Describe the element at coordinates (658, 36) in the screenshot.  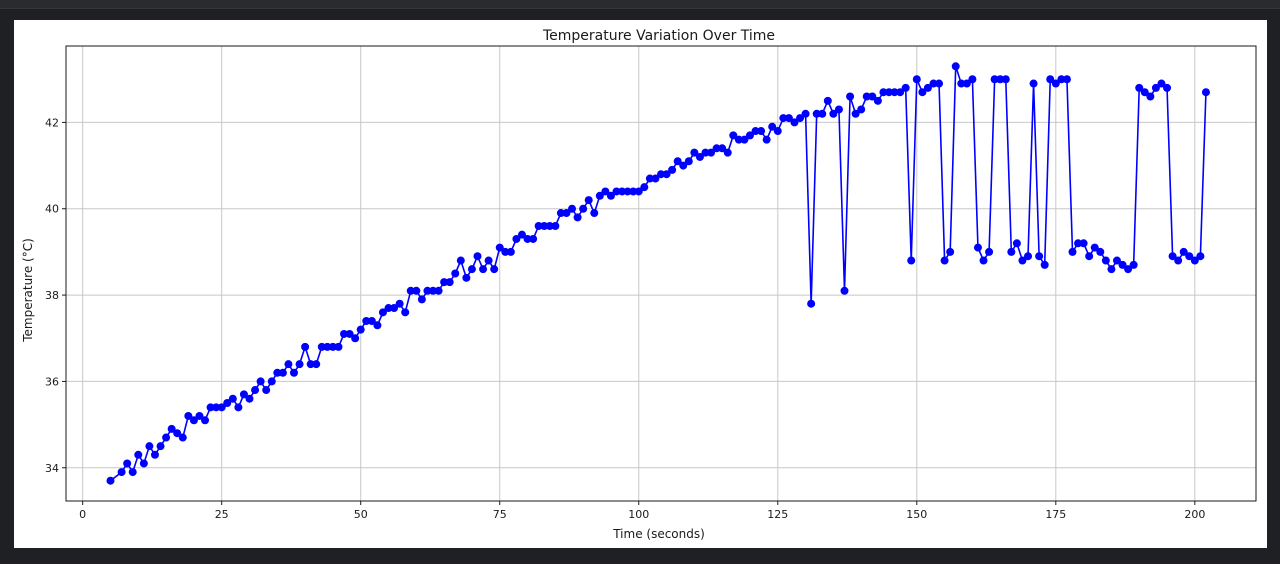
I see `chart-title: Temperature Variation Over Time` at that location.